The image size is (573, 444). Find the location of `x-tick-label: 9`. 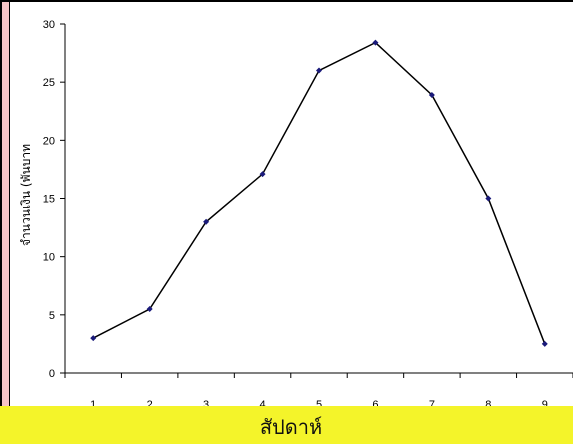

x-tick-label: 9 is located at coordinates (545, 405).